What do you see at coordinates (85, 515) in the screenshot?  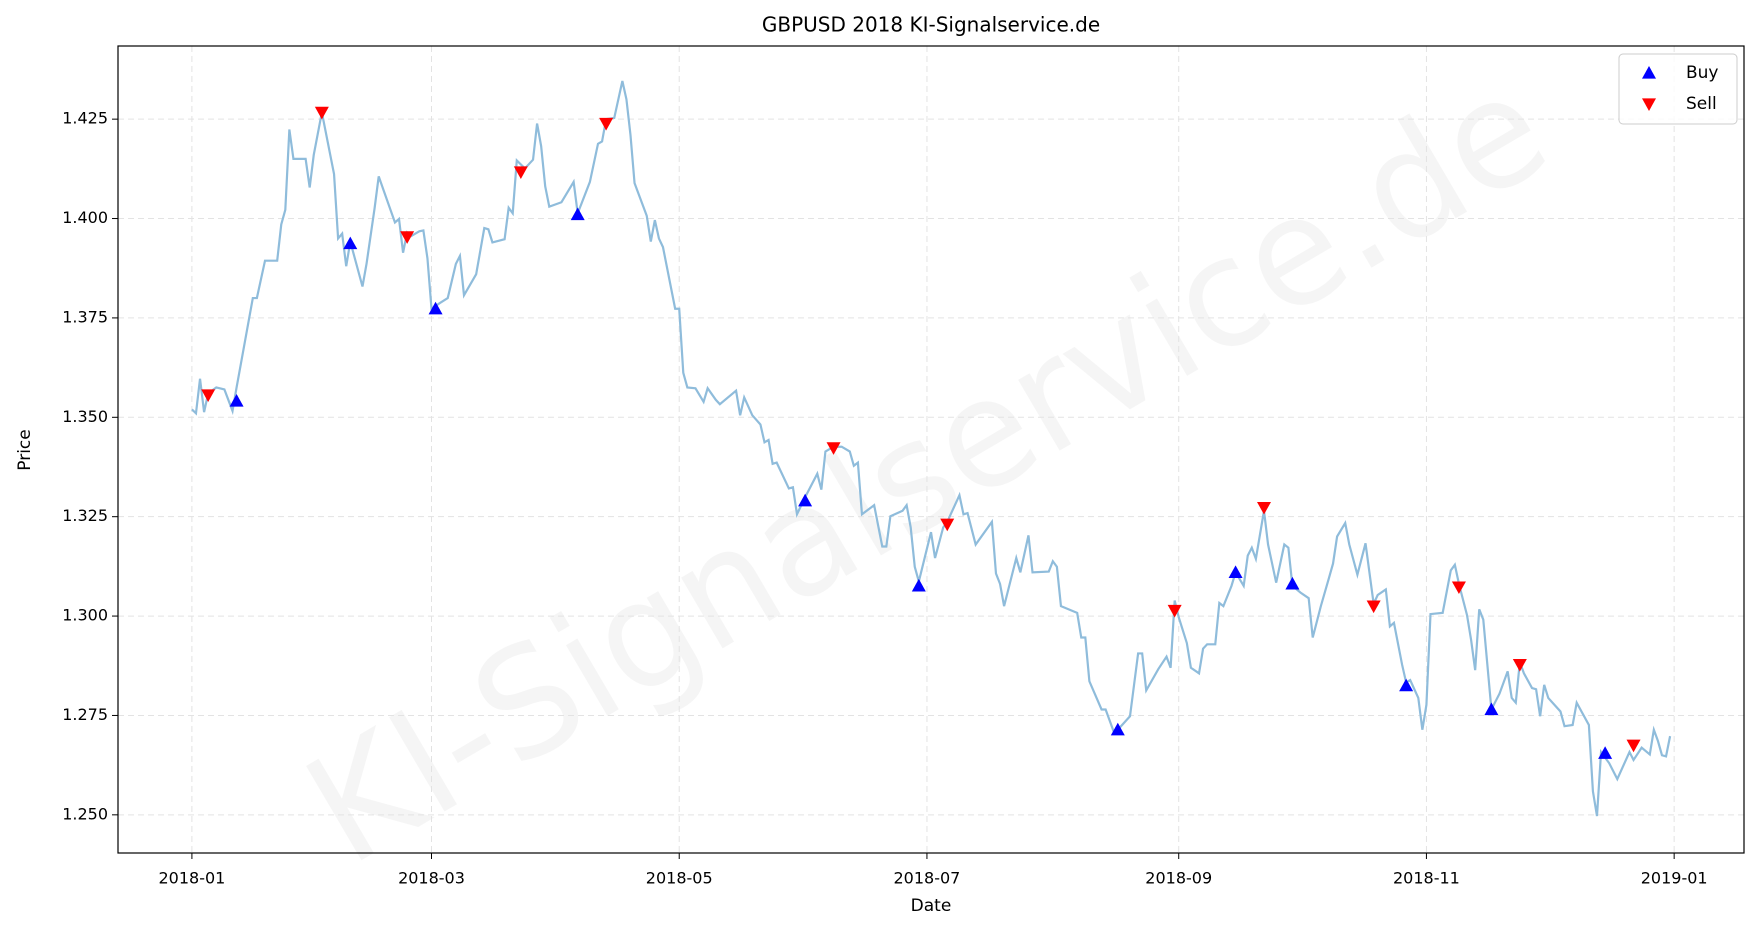 I see `y-tick-label: 1.325` at bounding box center [85, 515].